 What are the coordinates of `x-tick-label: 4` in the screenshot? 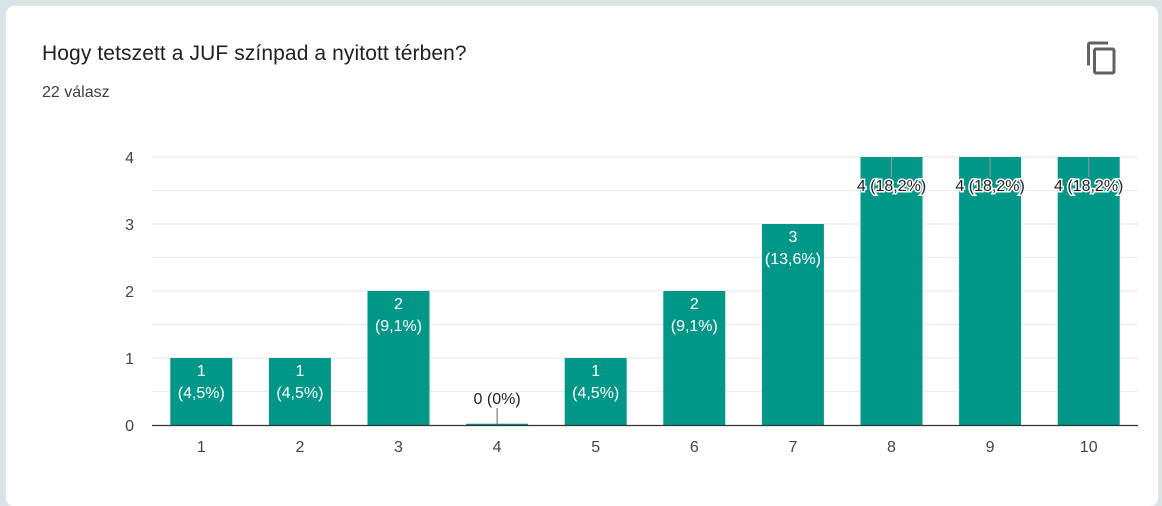 It's located at (497, 447).